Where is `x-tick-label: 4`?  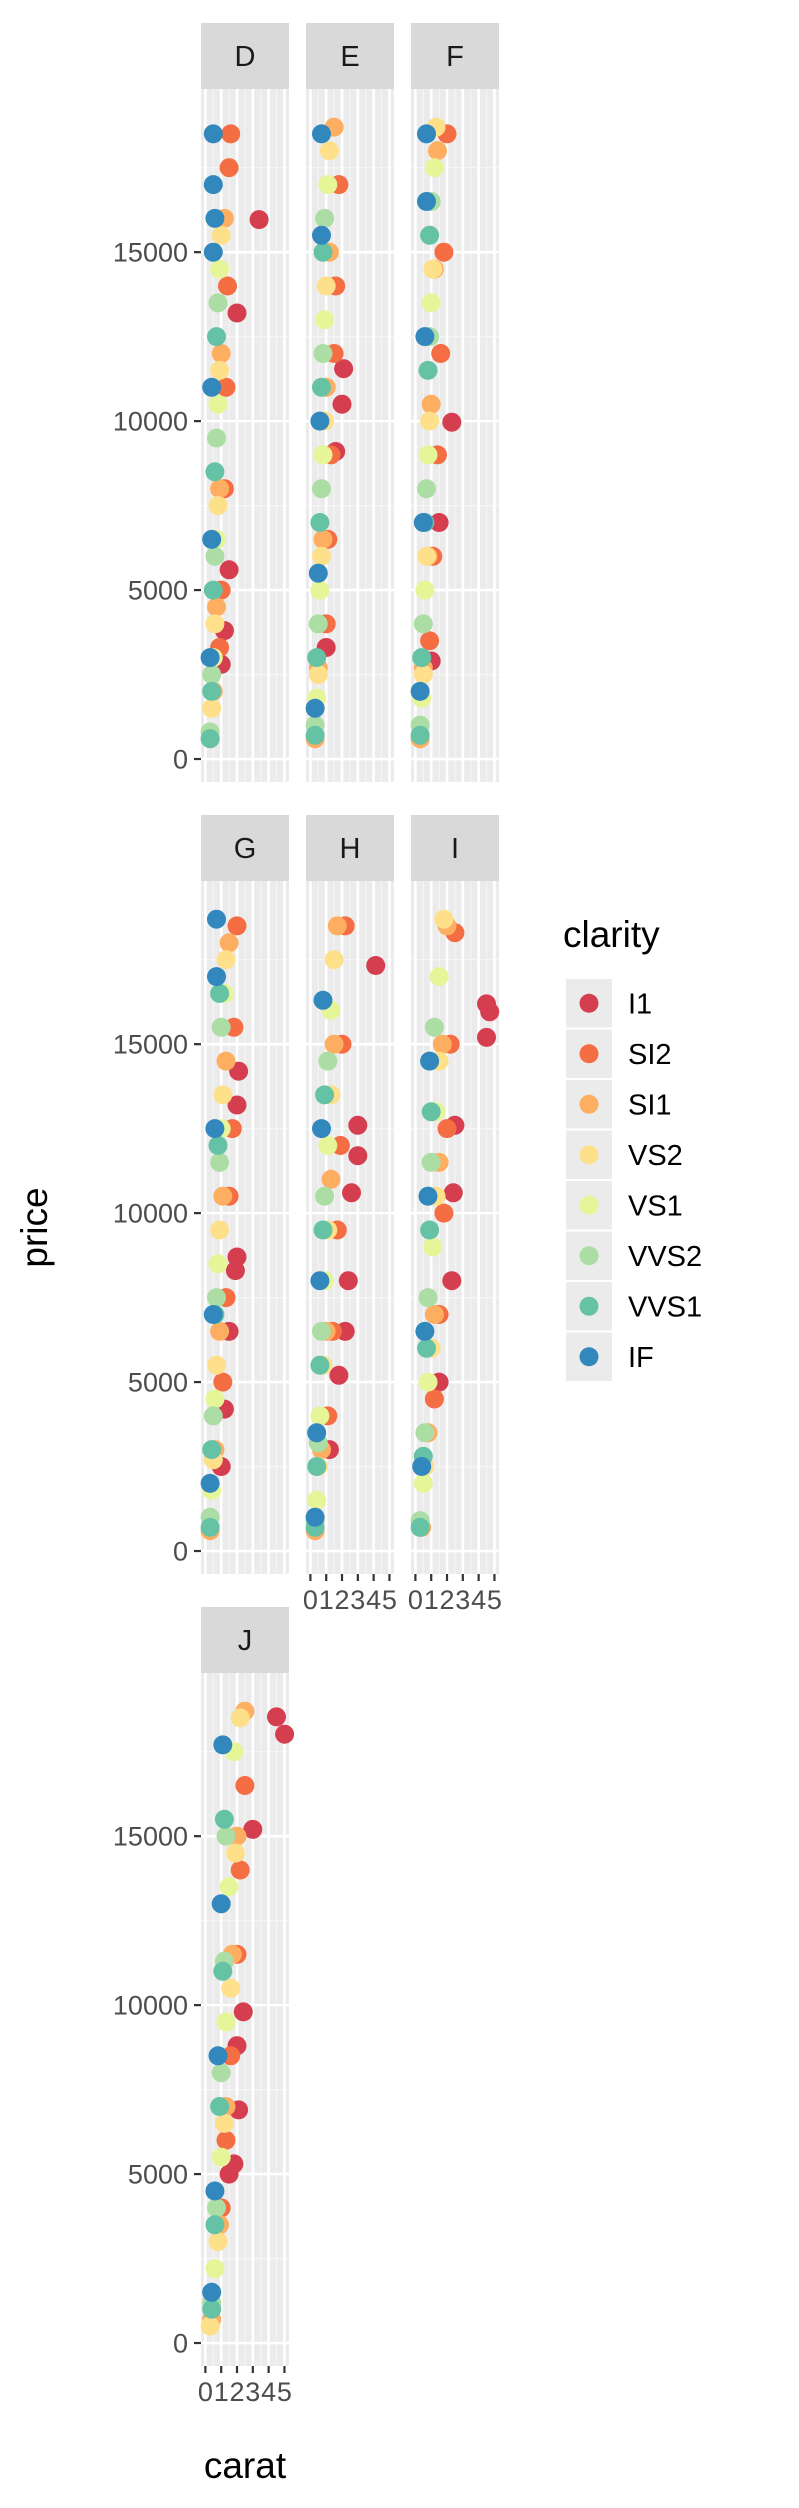 x-tick-label: 4 is located at coordinates (373, 1600).